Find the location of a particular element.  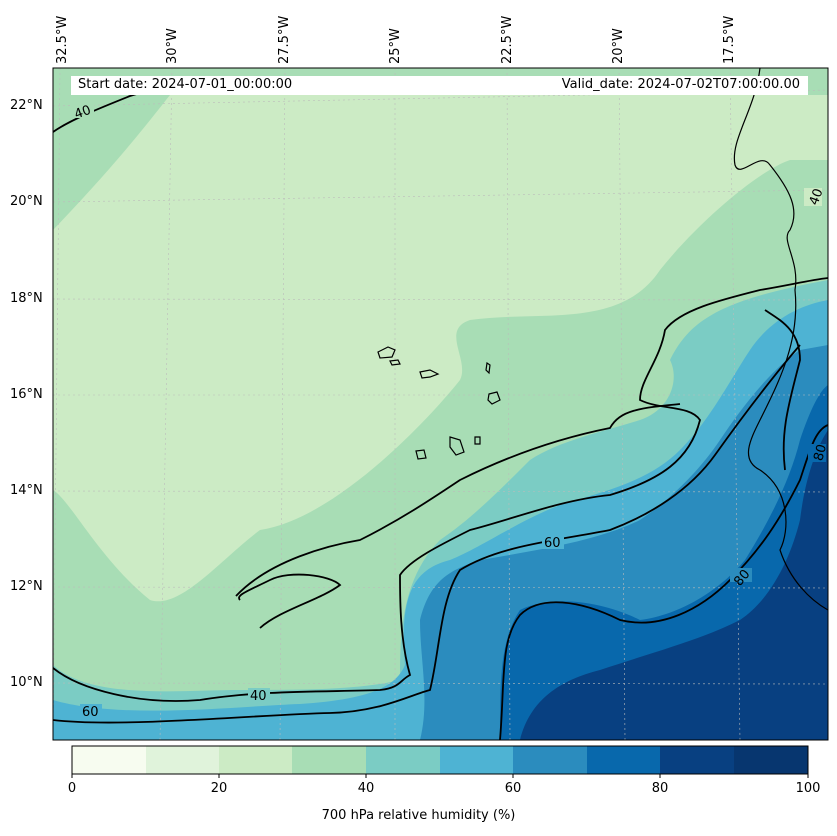

contour-40-tongue is located at coordinates (290, 601).